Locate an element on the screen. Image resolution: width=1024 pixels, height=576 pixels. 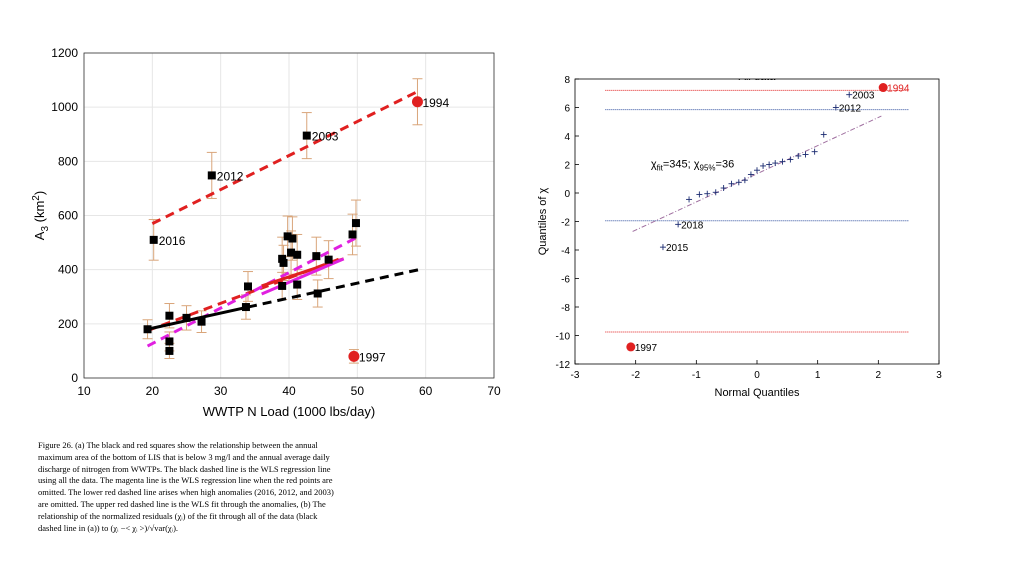
y-tick-label: -2 is located at coordinates (565, 223).